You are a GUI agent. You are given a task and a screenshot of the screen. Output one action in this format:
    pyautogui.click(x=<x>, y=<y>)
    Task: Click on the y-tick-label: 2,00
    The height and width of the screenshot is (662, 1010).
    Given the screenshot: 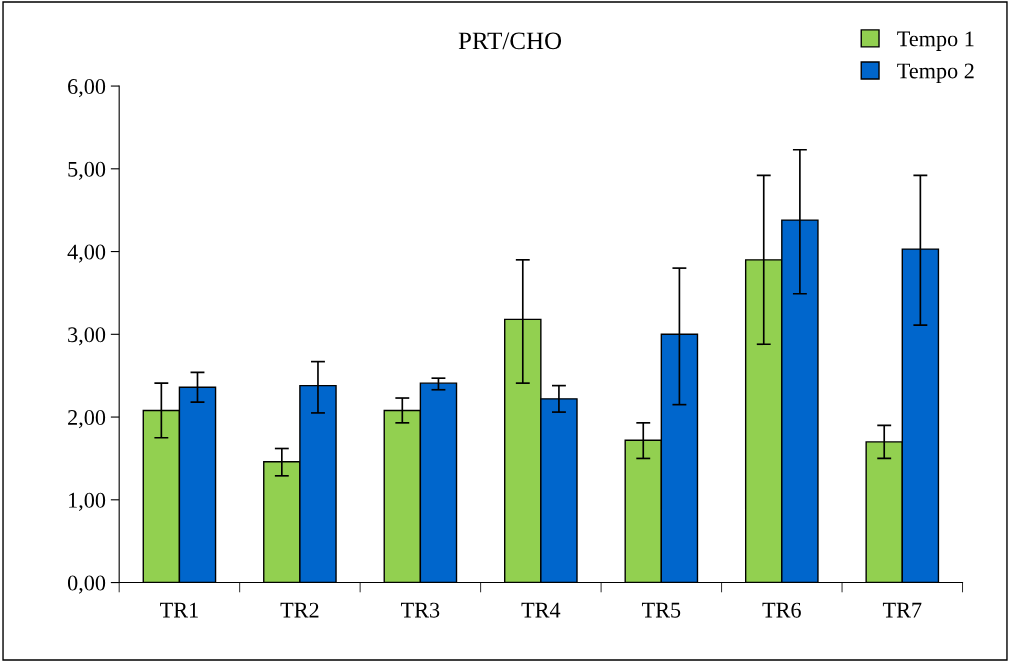 What is the action you would take?
    pyautogui.click(x=87, y=419)
    